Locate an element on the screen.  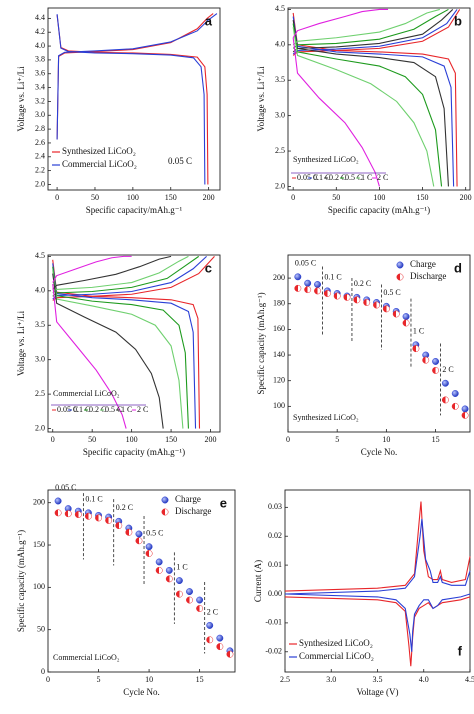
y-tick-label: 0.02 is located at coordinates (275, 535).